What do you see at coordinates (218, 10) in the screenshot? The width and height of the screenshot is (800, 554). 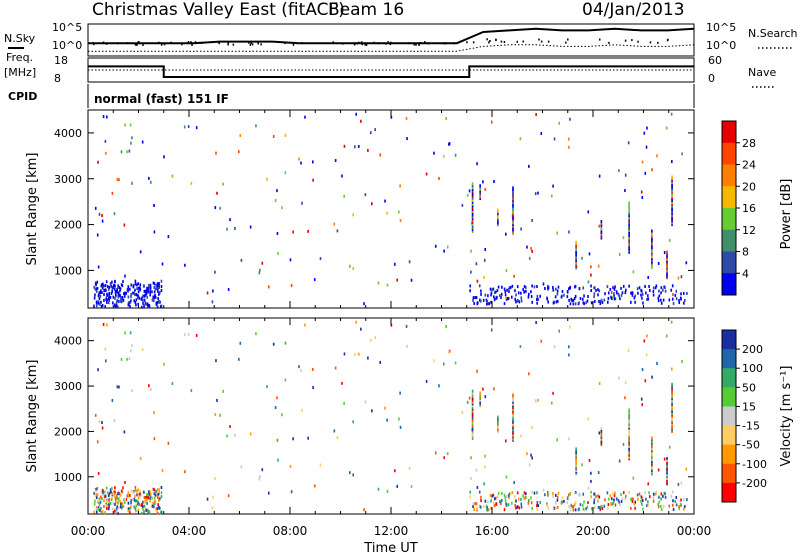 I see `station-title: Christmas Valley East (fitACF)` at bounding box center [218, 10].